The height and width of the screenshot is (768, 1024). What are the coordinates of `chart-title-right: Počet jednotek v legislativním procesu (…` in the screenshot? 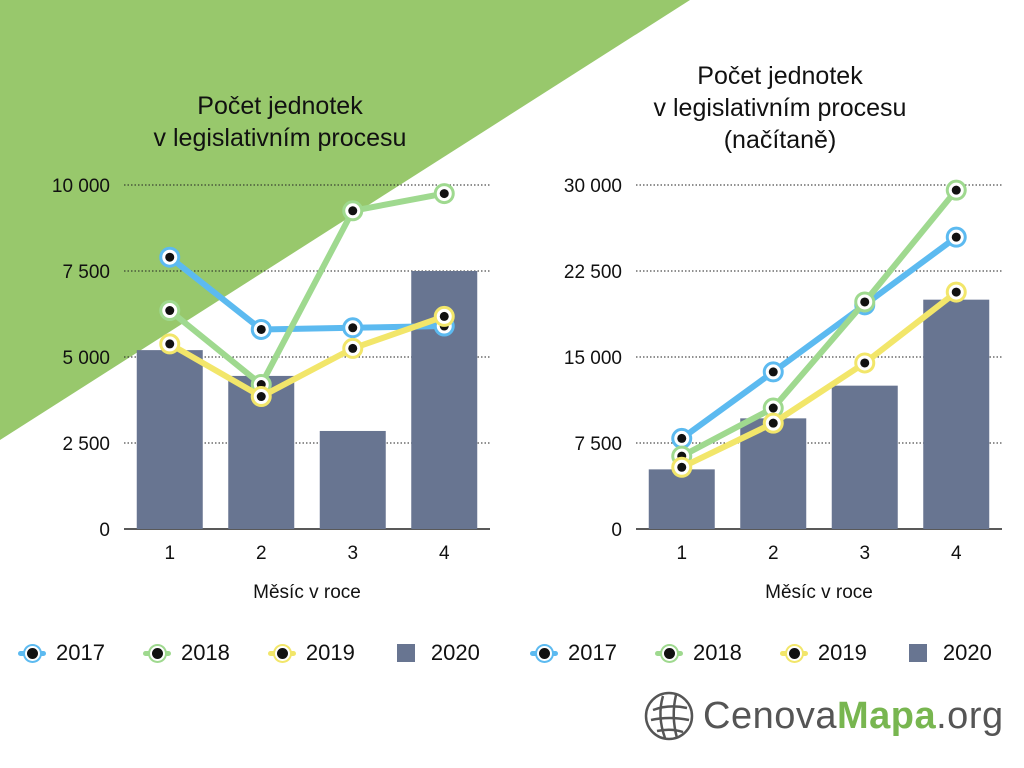 It's located at (780, 108).